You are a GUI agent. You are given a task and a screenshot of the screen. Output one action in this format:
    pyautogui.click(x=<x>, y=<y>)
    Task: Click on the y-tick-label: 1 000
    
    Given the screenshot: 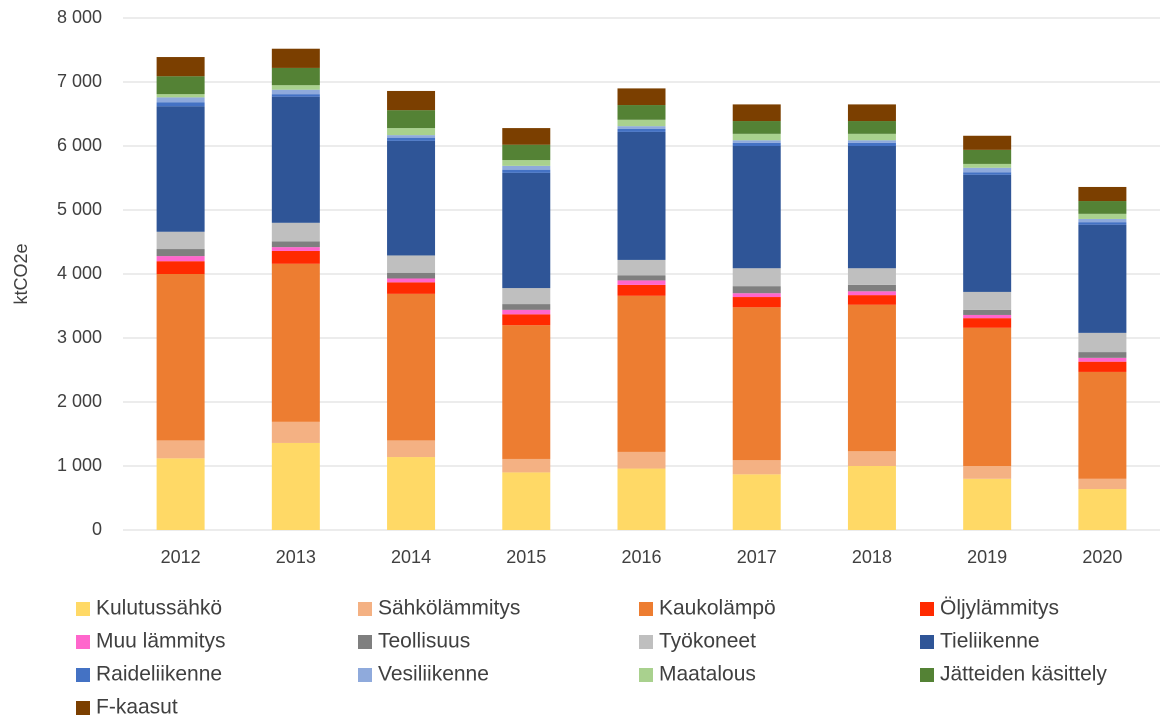 What is the action you would take?
    pyautogui.click(x=79, y=465)
    